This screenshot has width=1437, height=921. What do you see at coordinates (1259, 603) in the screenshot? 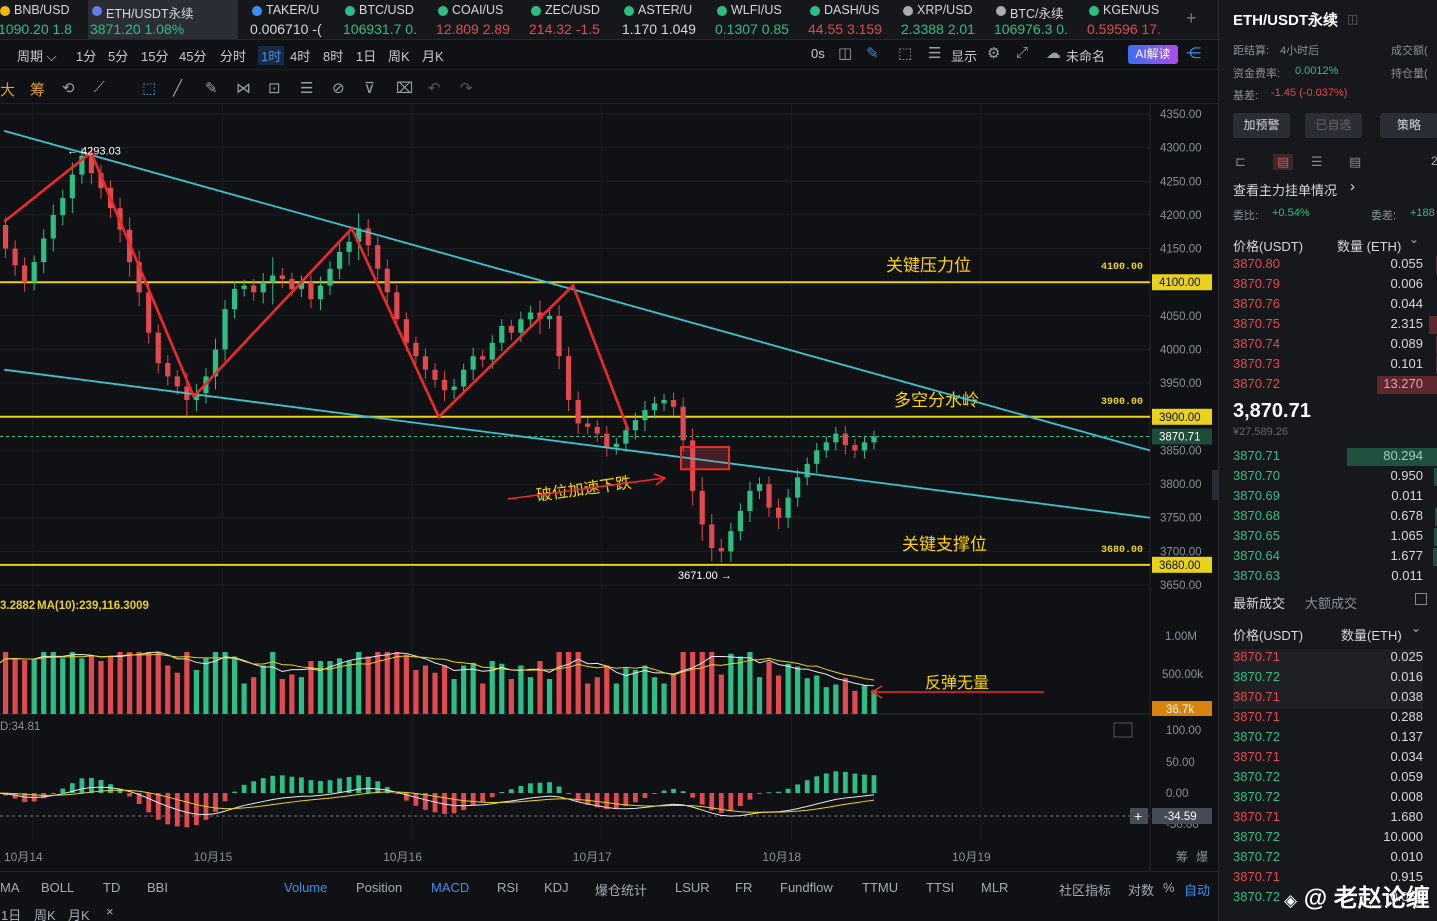
I see `trades-tab-latest: 最新成交` at bounding box center [1259, 603].